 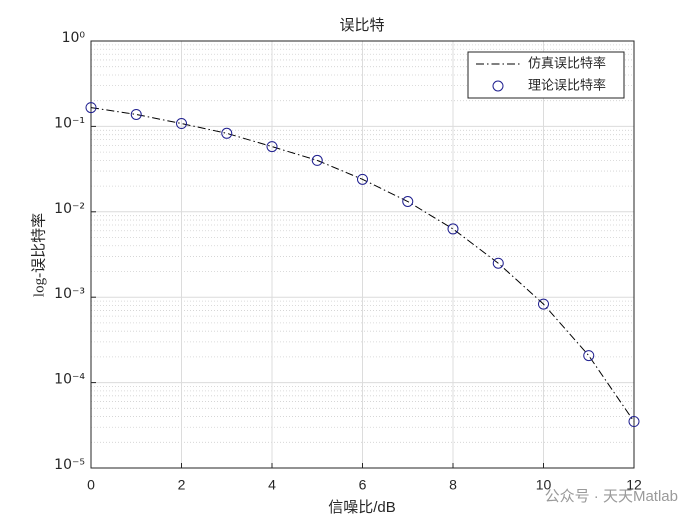 What do you see at coordinates (361, 25) in the screenshot?
I see `chart-title: 误比特` at bounding box center [361, 25].